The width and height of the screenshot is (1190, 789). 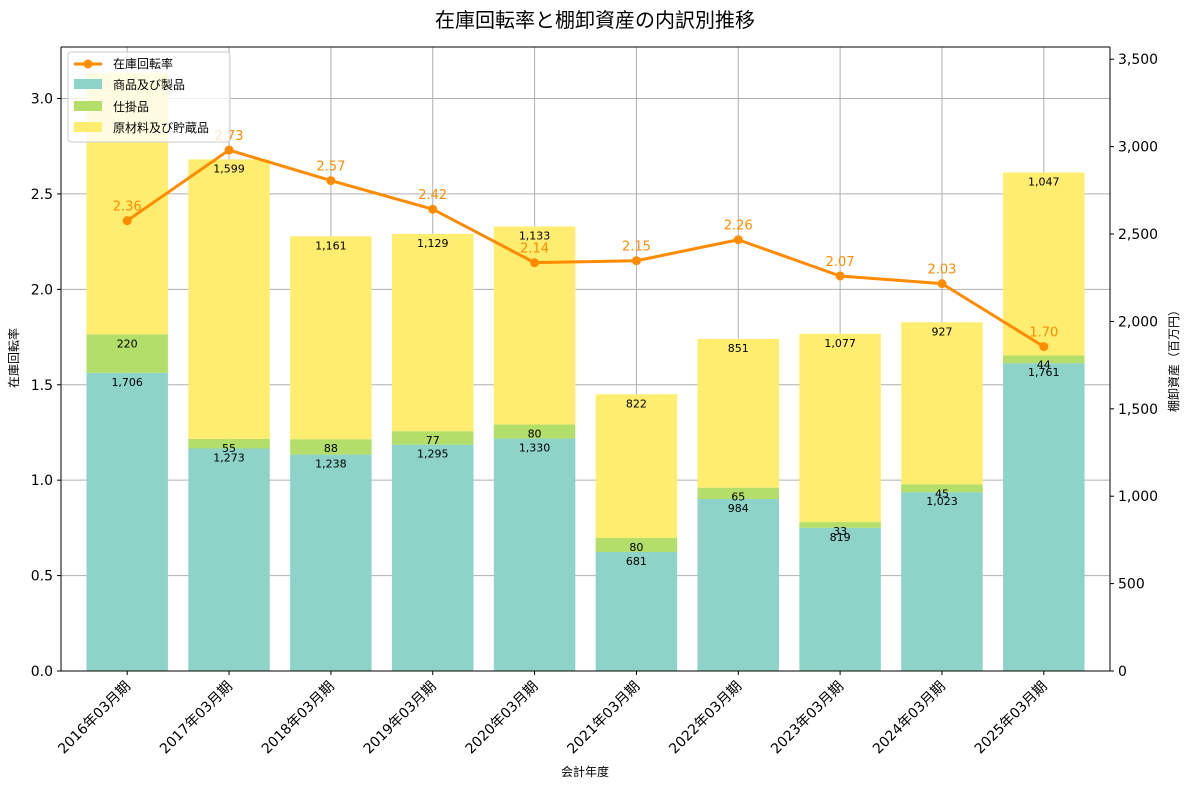 I want to click on y-axis-left-label: 在庫回転率, so click(x=13, y=358).